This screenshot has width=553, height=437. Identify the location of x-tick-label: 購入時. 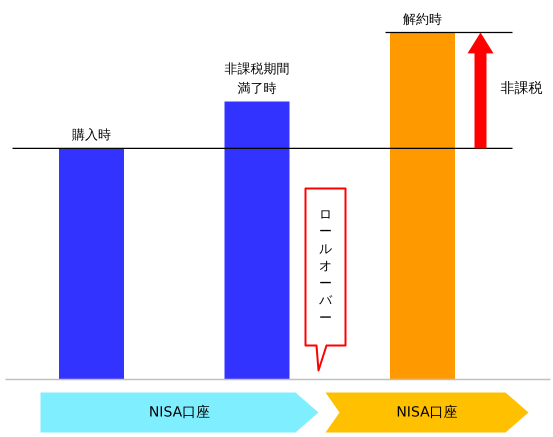
(91, 136).